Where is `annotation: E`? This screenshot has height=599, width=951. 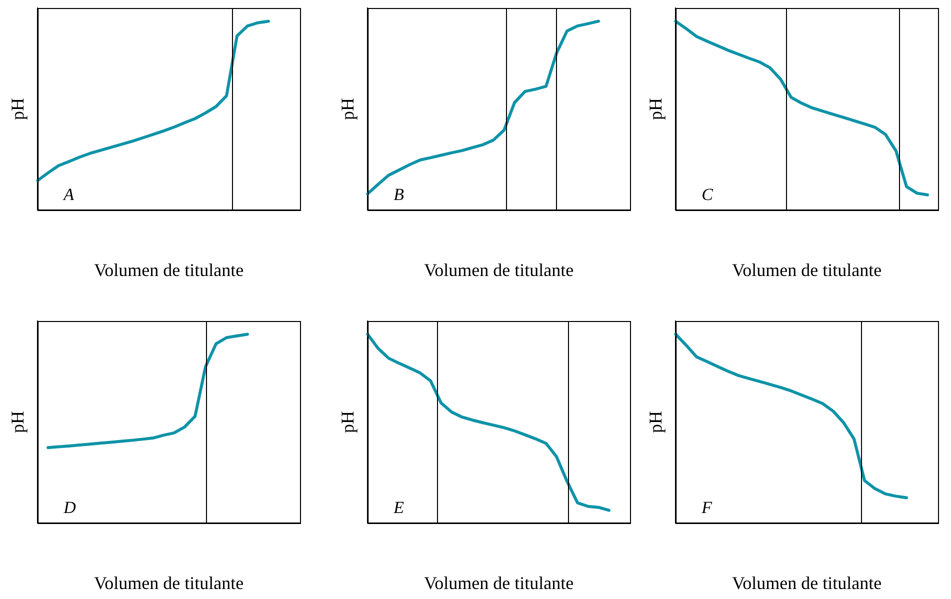 annotation: E is located at coordinates (398, 507).